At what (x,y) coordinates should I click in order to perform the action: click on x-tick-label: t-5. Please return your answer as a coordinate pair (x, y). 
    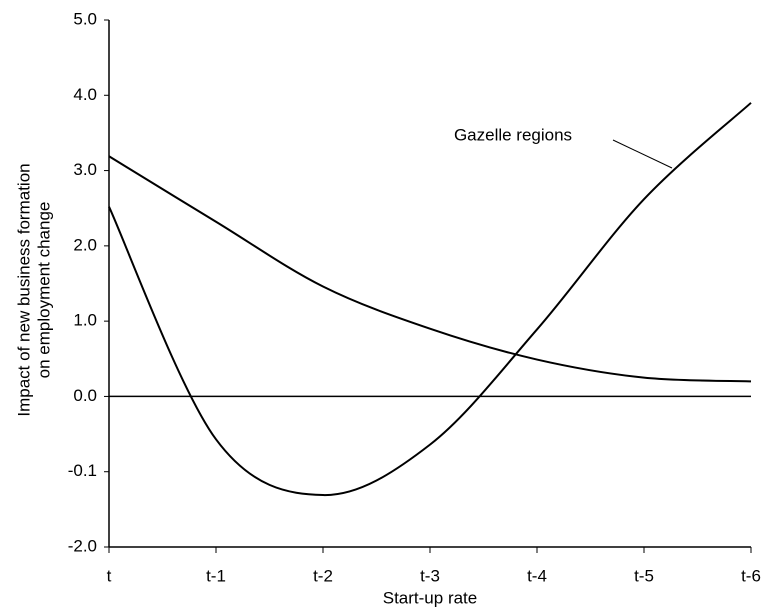
    Looking at the image, I should click on (644, 575).